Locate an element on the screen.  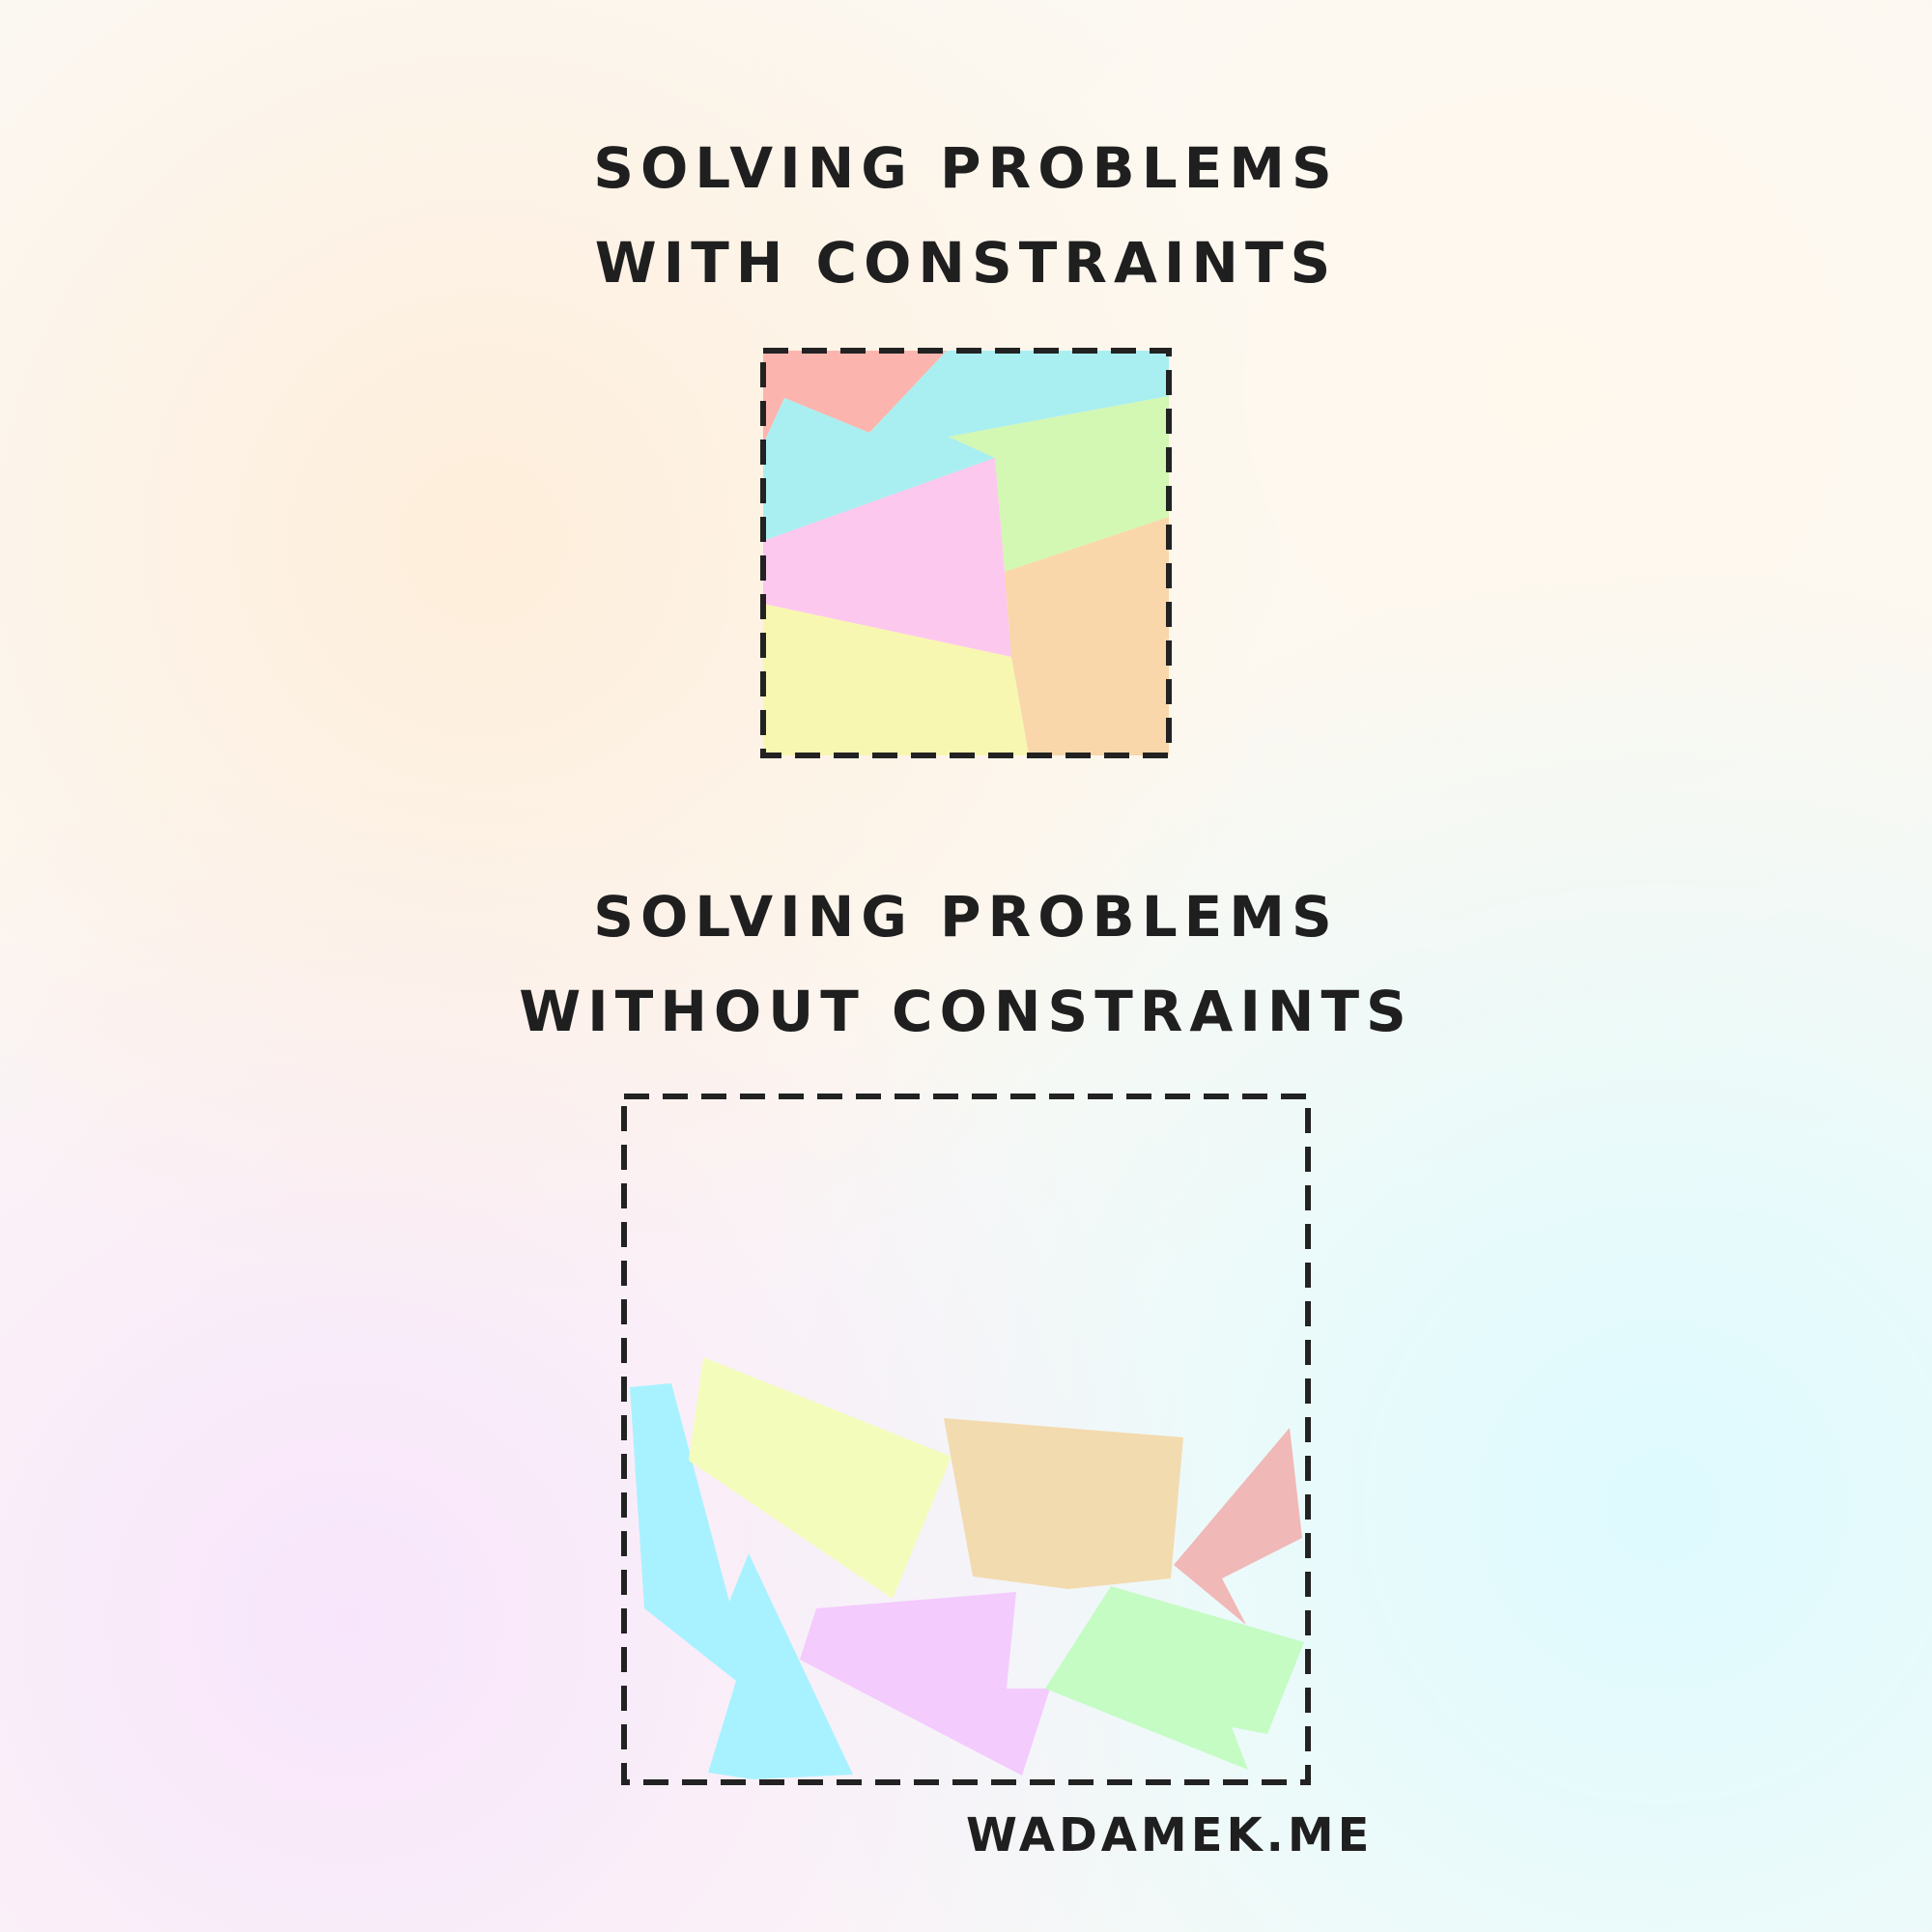
bottom-heading: SOLVING PROBLEMS WITHOUT CONSTRAINTS is located at coordinates (966, 964).